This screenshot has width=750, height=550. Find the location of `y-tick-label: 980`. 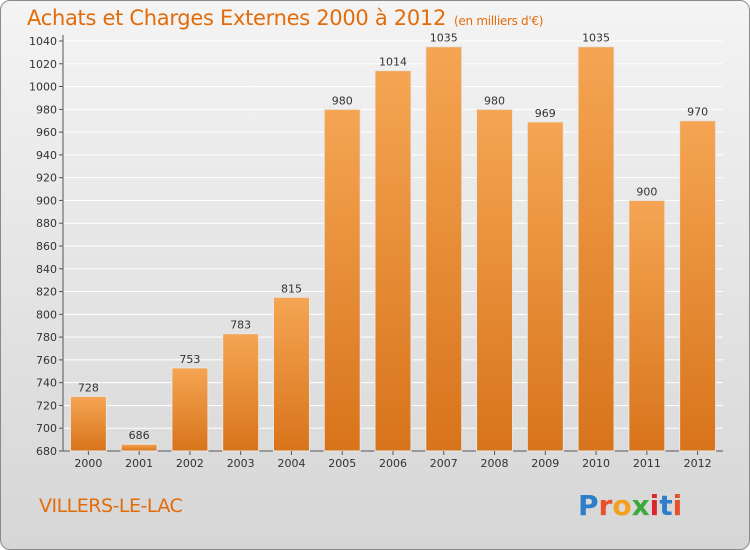

y-tick-label: 980 is located at coordinates (46, 109).